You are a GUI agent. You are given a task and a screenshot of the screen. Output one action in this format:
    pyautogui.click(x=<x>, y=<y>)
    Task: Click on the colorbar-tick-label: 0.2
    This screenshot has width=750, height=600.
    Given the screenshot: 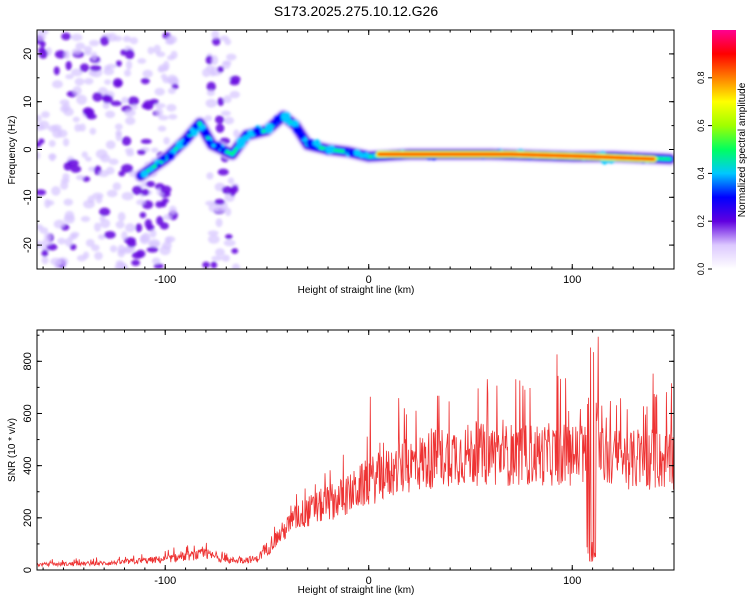 What is the action you would take?
    pyautogui.click(x=701, y=221)
    